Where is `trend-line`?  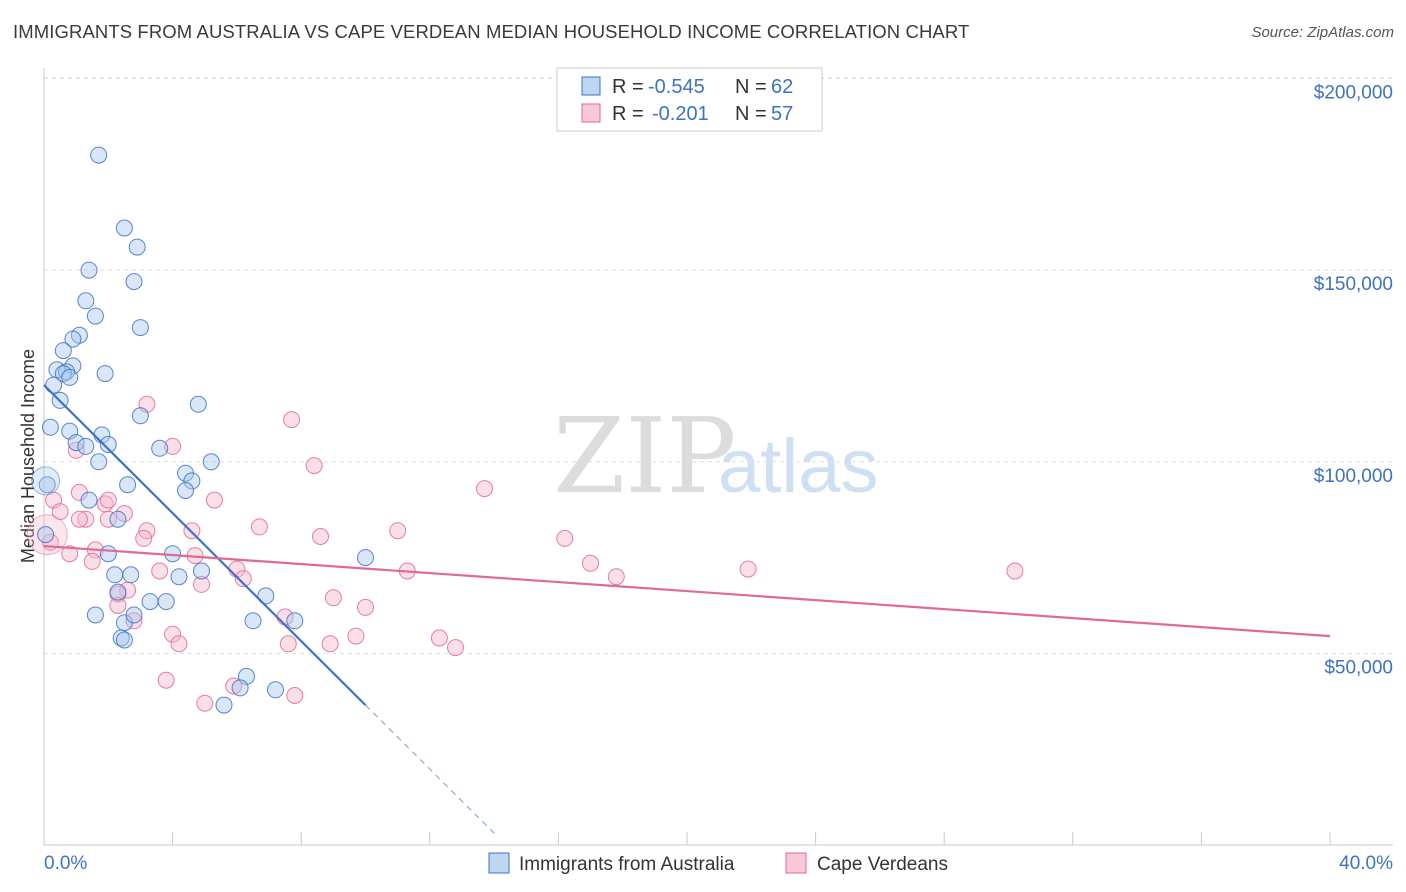
trend-line is located at coordinates (205, 545).